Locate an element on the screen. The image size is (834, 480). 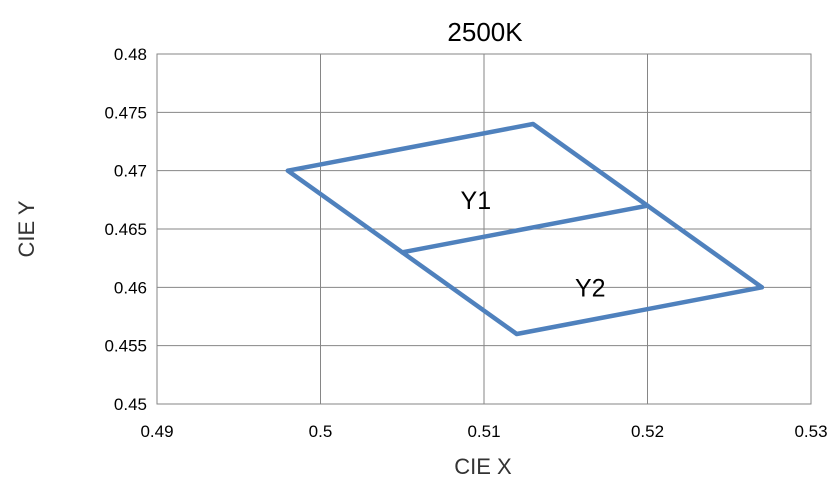
x-tick-label: 0.5 is located at coordinates (321, 431).